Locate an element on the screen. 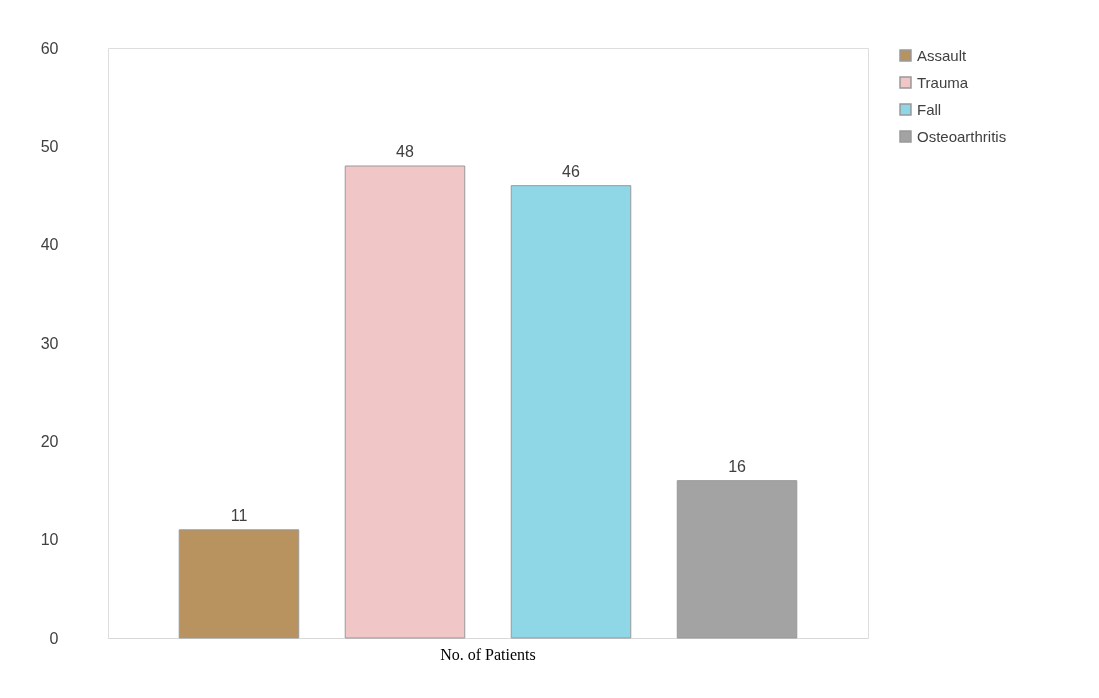  data-label: 11 is located at coordinates (239, 515).